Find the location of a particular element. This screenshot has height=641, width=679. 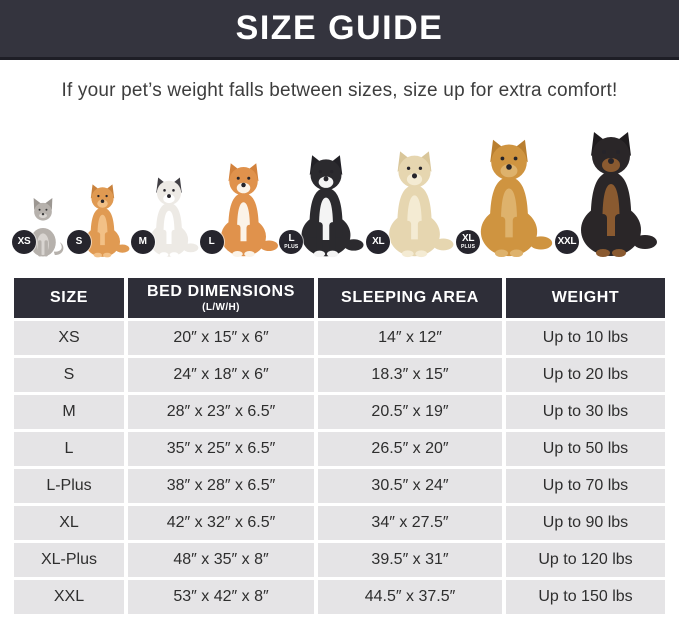

pet-figure-french-bulldog: M is located at coordinates (165, 216).